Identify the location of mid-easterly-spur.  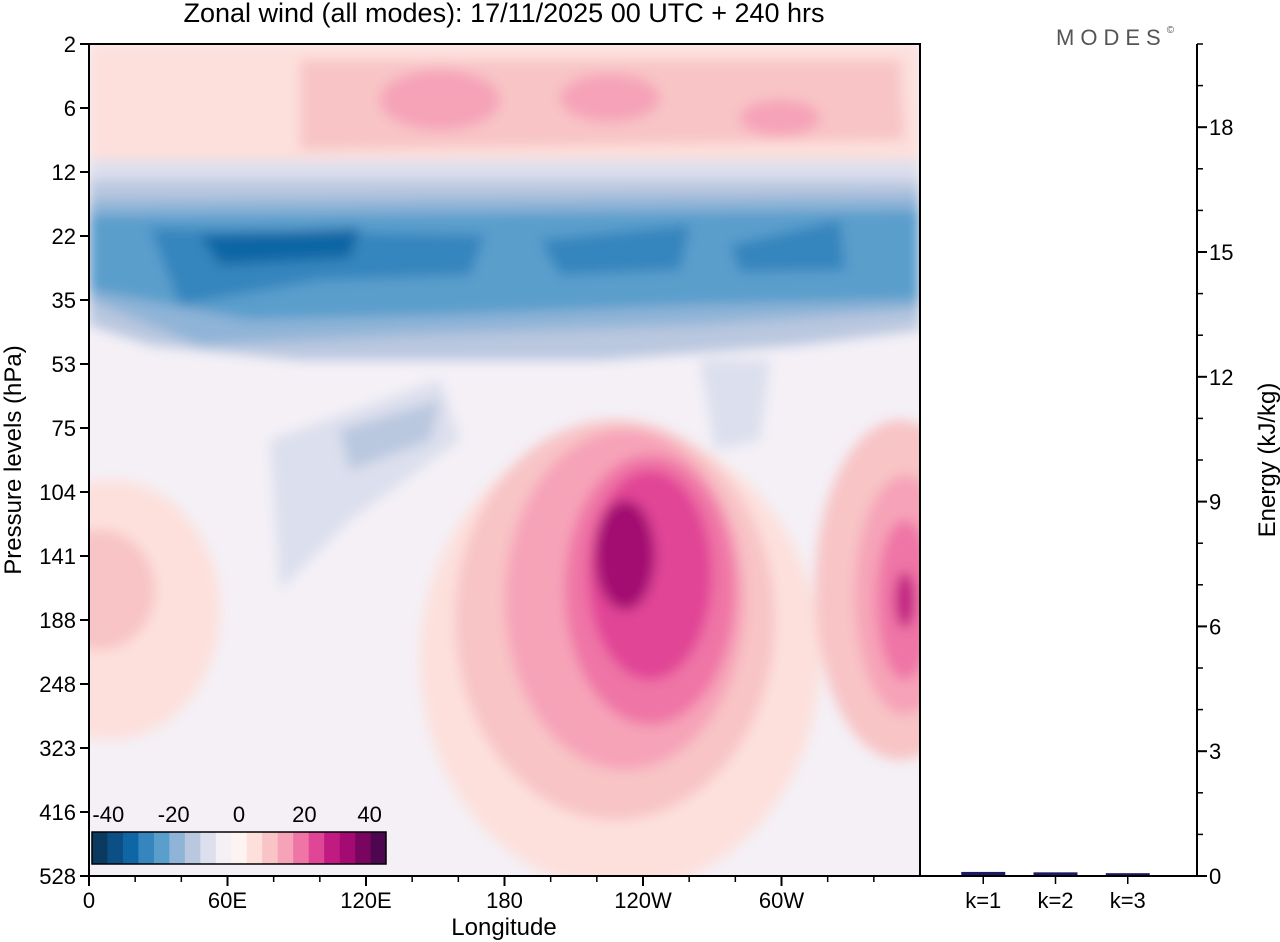
(735, 405).